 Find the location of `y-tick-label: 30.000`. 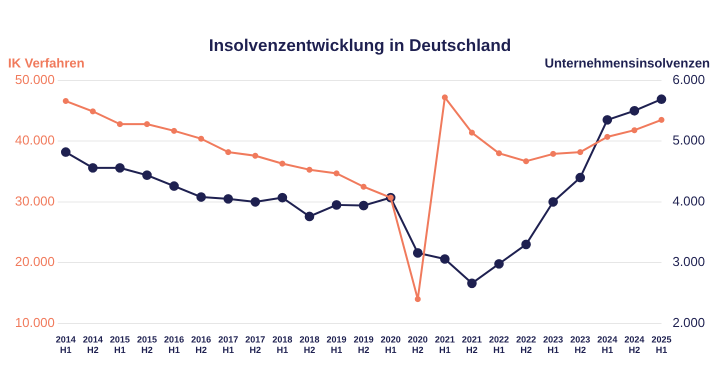

y-tick-label: 30.000 is located at coordinates (34, 200).